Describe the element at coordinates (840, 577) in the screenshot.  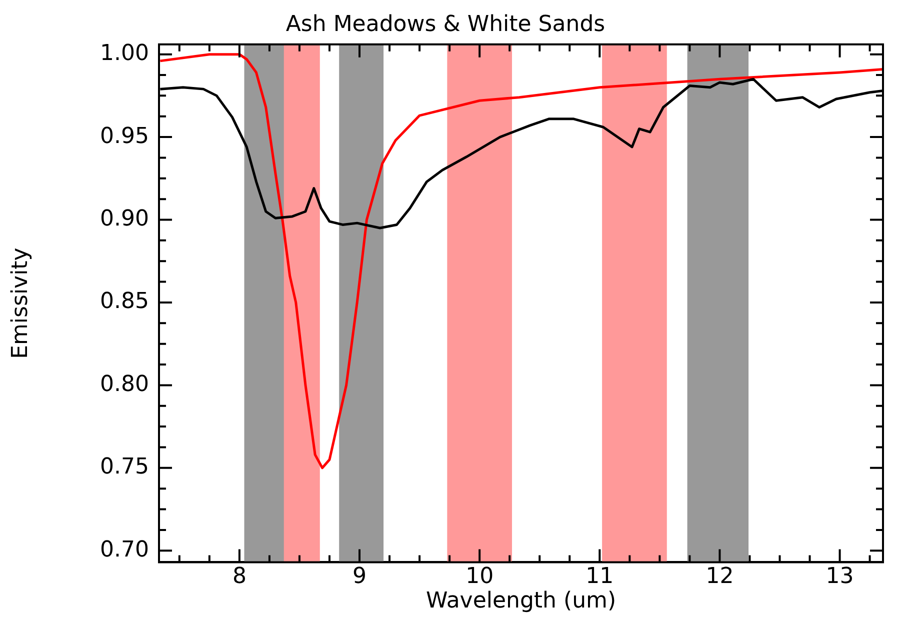
I see `x-tick-label: 13` at that location.